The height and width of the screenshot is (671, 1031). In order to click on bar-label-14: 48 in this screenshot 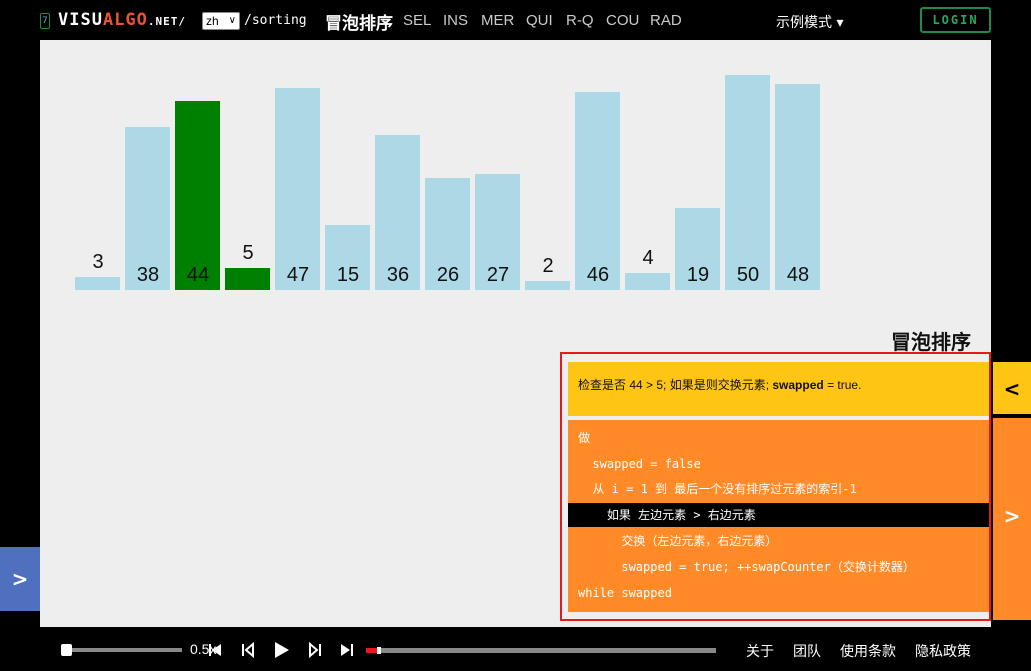, I will do `click(798, 275)`.